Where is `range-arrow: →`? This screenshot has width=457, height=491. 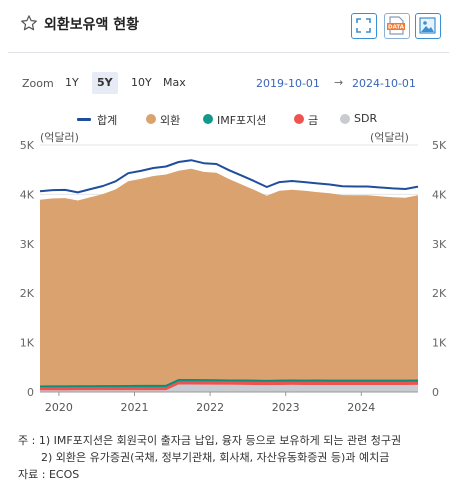 range-arrow: → is located at coordinates (339, 82).